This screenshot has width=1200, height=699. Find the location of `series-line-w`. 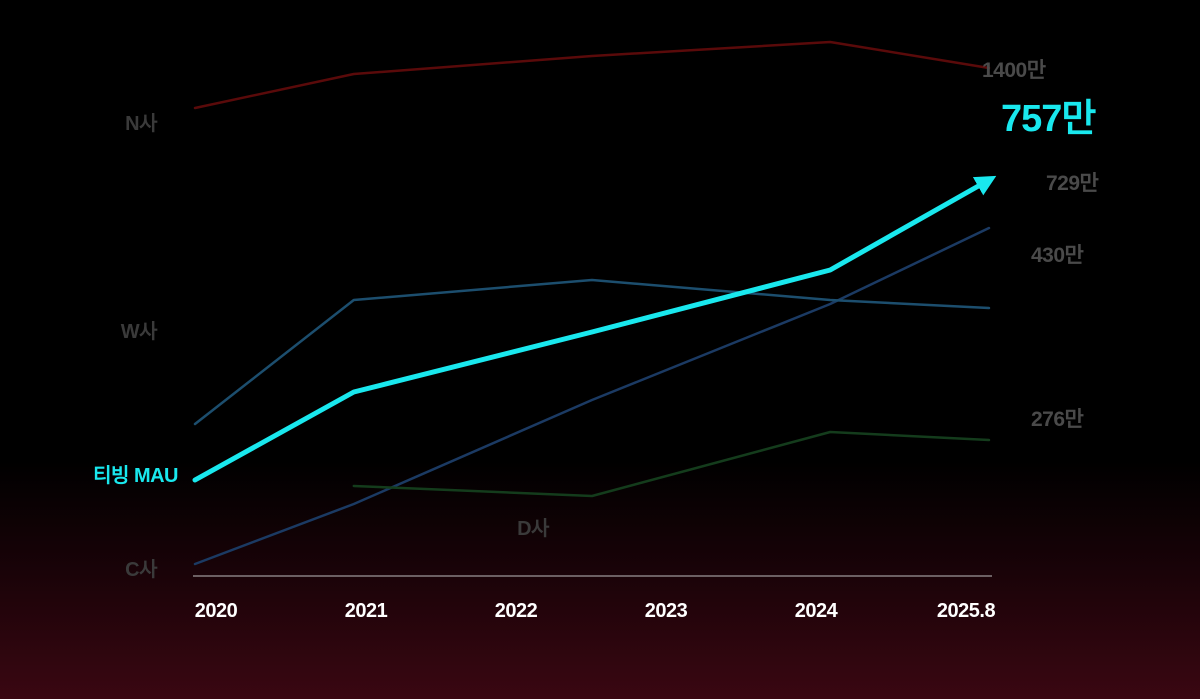

series-line-w is located at coordinates (592, 352).